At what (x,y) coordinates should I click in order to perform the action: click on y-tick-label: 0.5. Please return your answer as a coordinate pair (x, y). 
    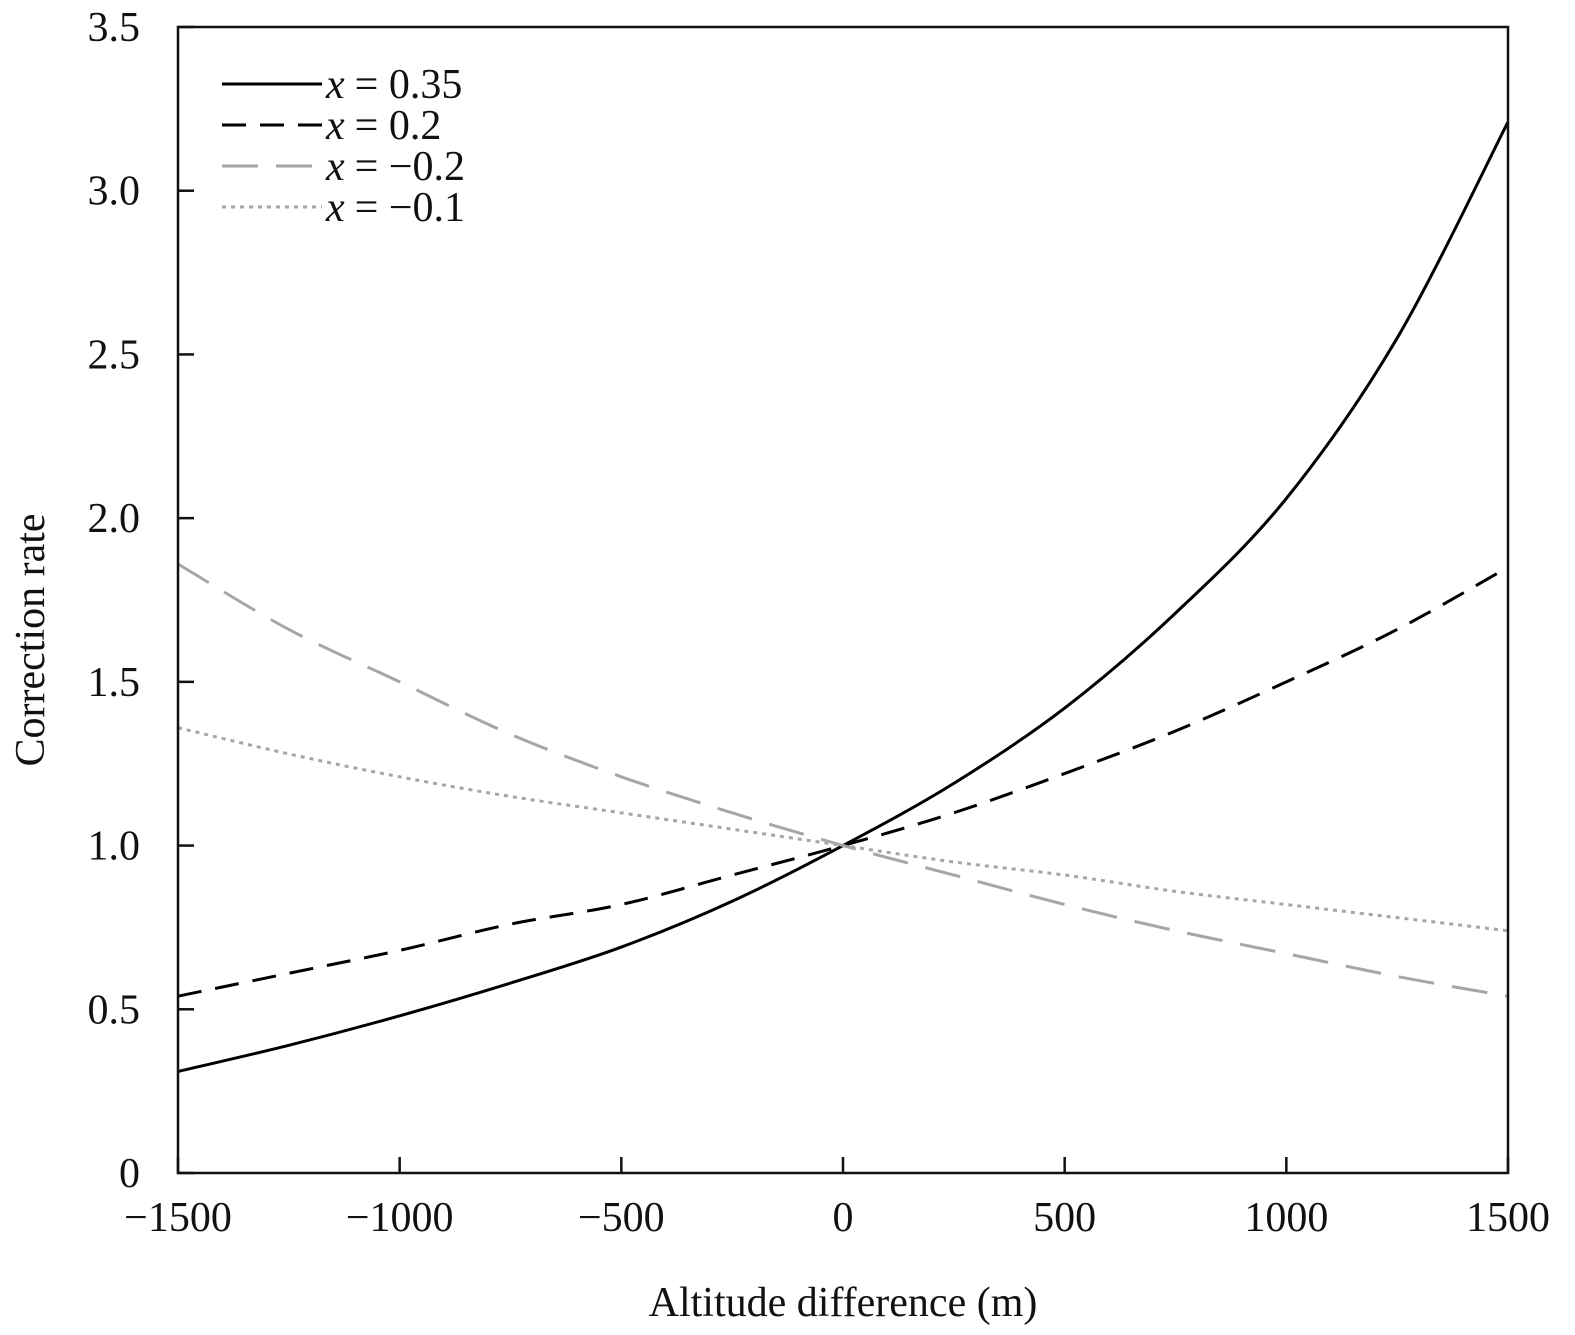
    Looking at the image, I should click on (114, 1010).